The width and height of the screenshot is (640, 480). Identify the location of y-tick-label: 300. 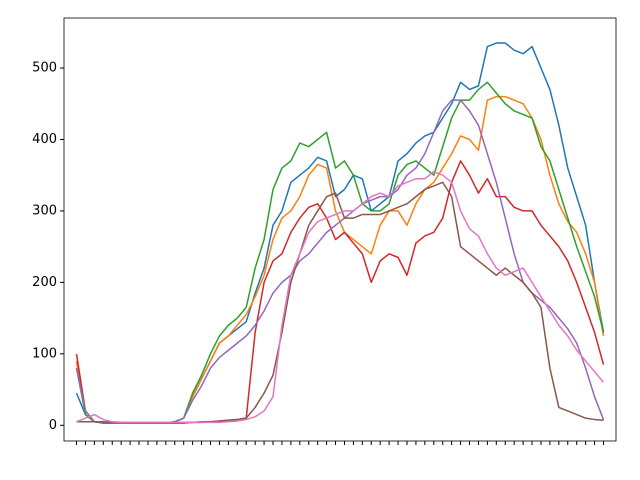
(44, 210).